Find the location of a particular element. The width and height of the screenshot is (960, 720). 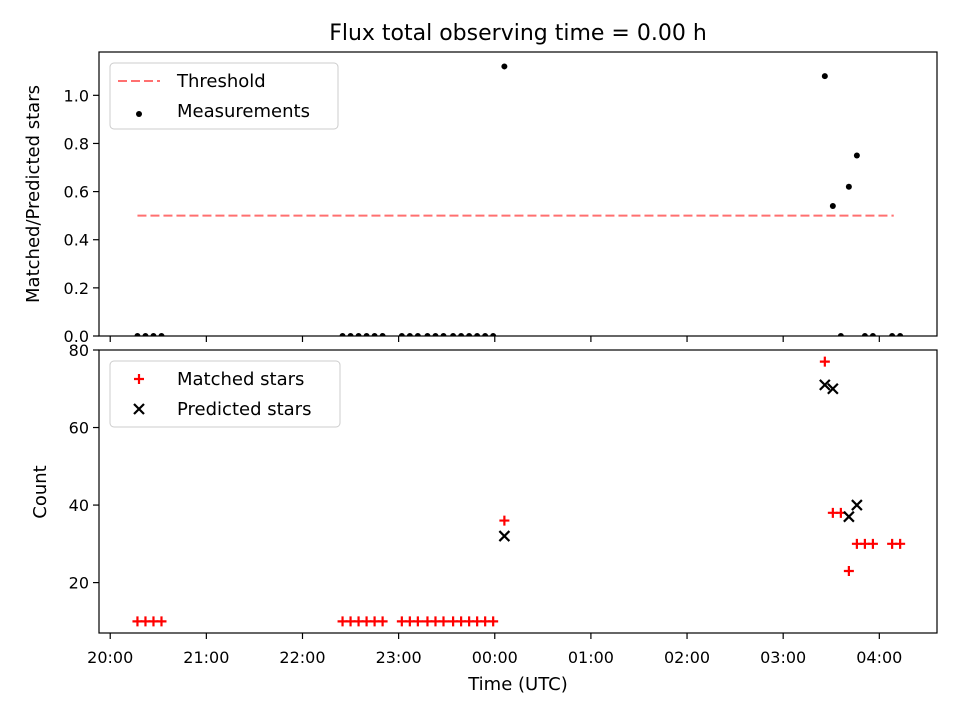

bottom-y-axis-label: Count is located at coordinates (40, 491).